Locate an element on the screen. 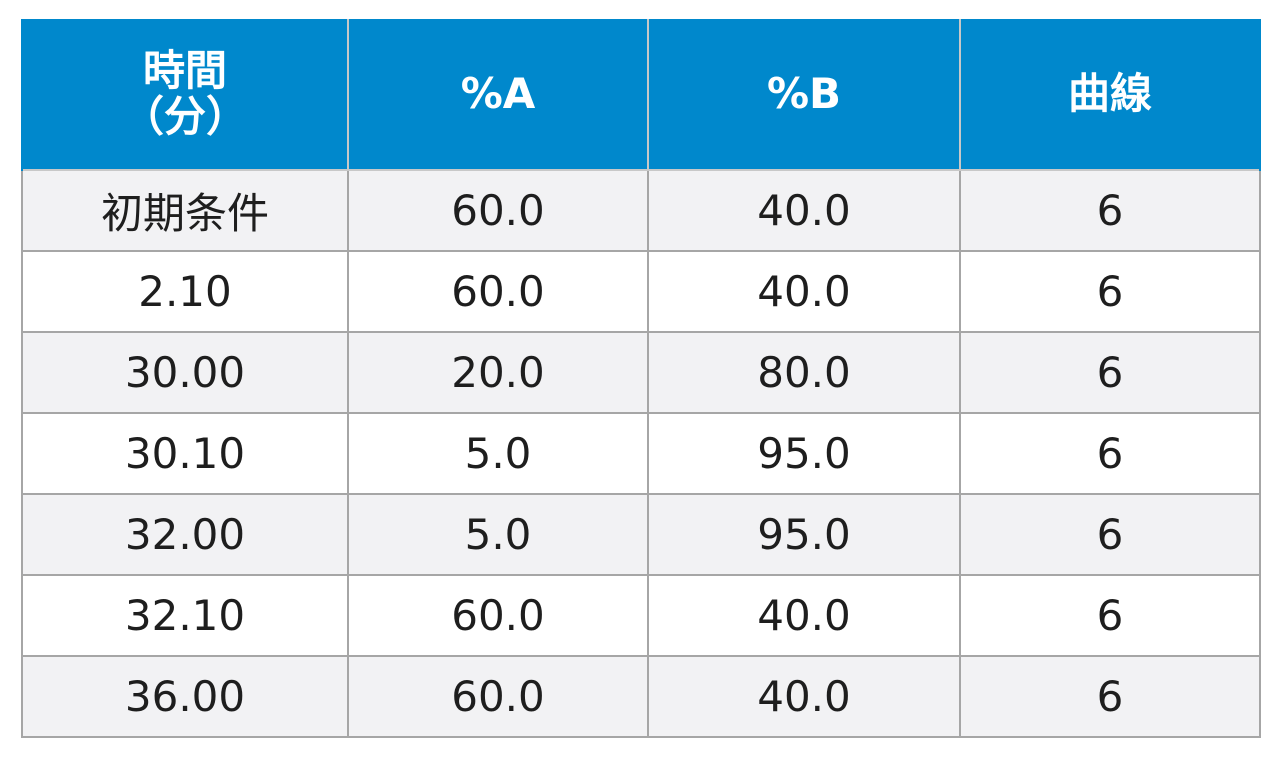 This screenshot has width=1280, height=781. cell-time: 32.00 is located at coordinates (185, 534).